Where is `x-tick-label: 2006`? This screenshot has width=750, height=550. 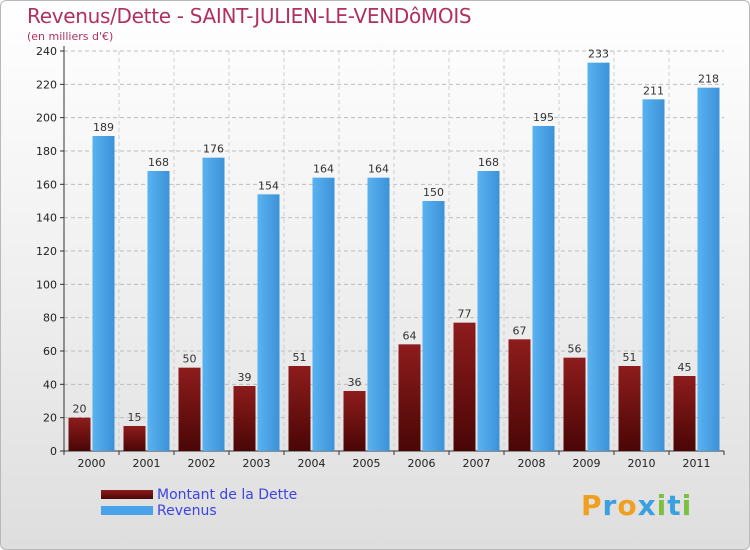 x-tick-label: 2006 is located at coordinates (422, 463).